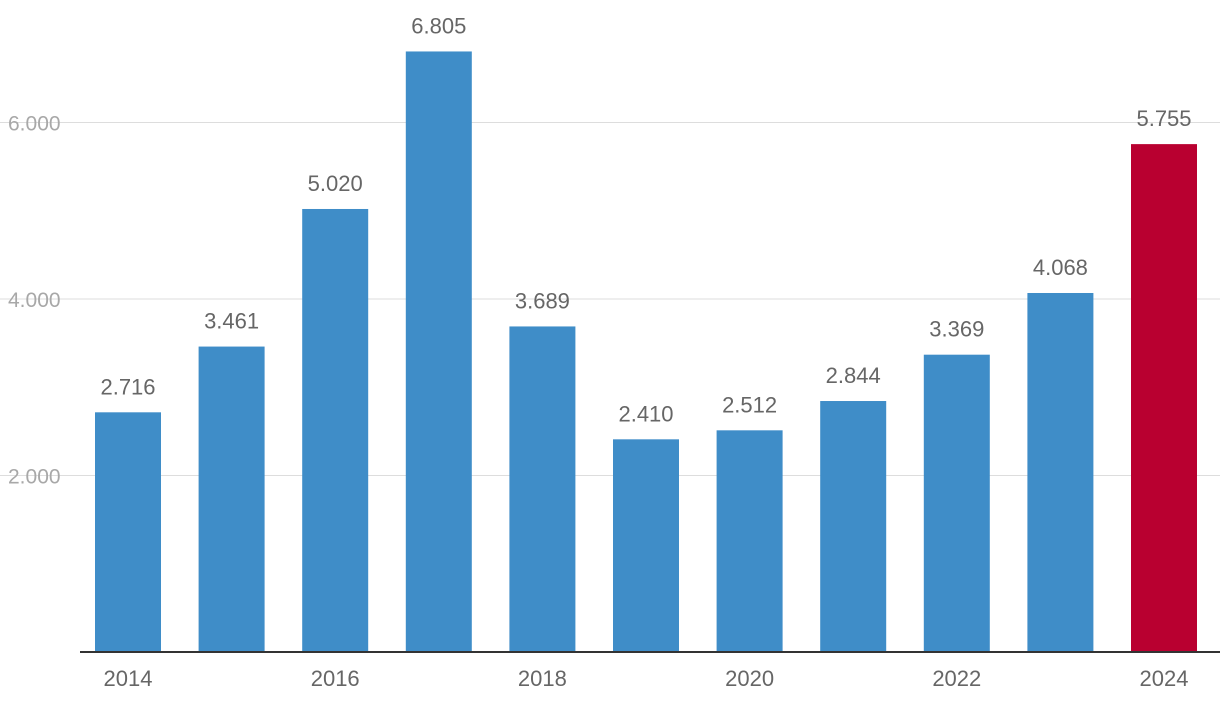  I want to click on bar-2016, so click(335, 430).